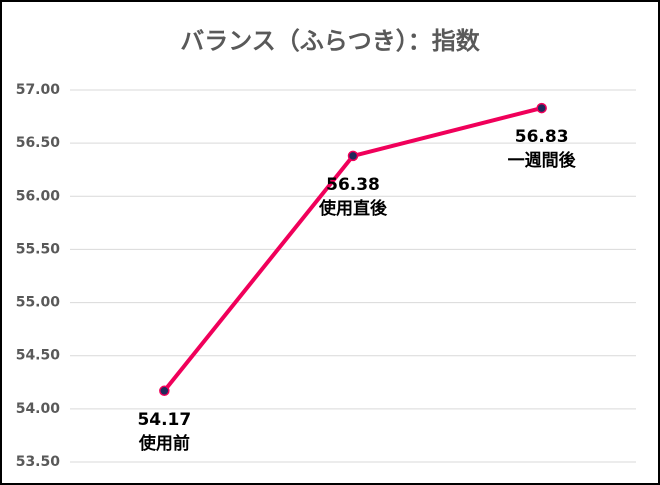  Describe the element at coordinates (38, 143) in the screenshot. I see `y-tick-label: 56.50` at that location.